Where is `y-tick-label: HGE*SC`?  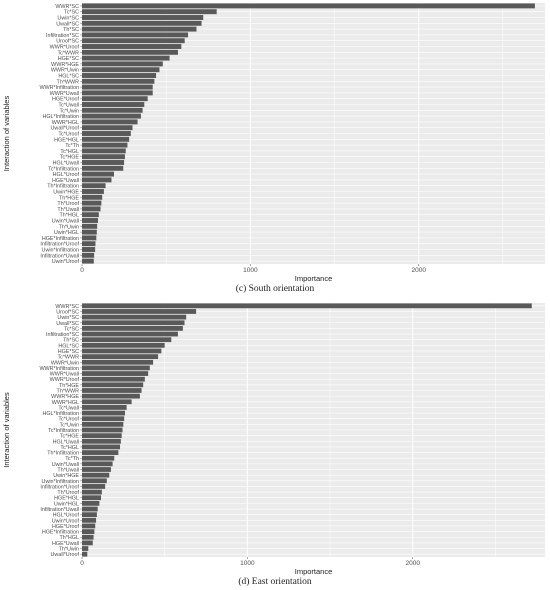 y-tick-label: HGE*SC is located at coordinates (68, 352).